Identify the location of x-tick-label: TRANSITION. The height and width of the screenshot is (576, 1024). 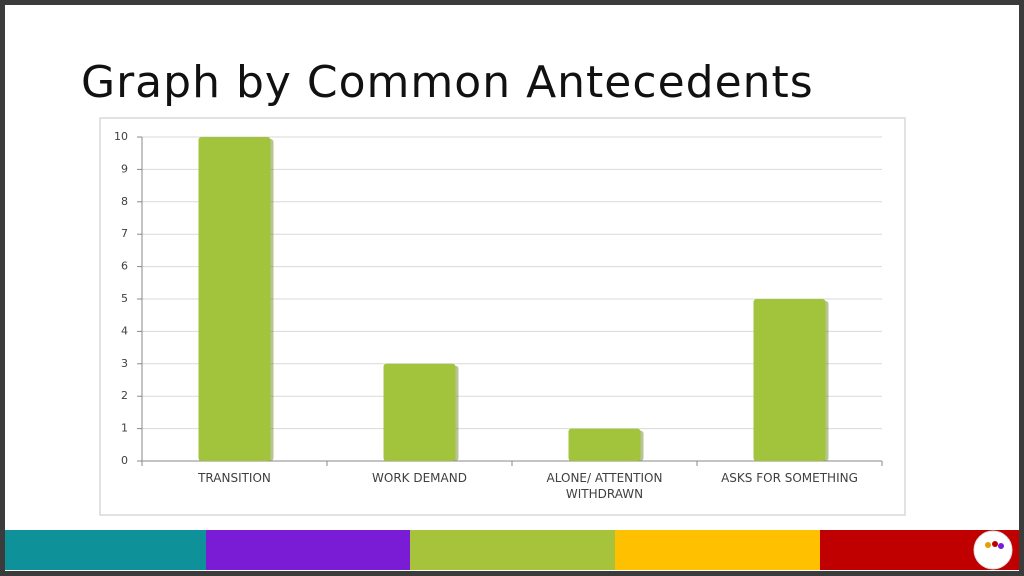
(234, 478).